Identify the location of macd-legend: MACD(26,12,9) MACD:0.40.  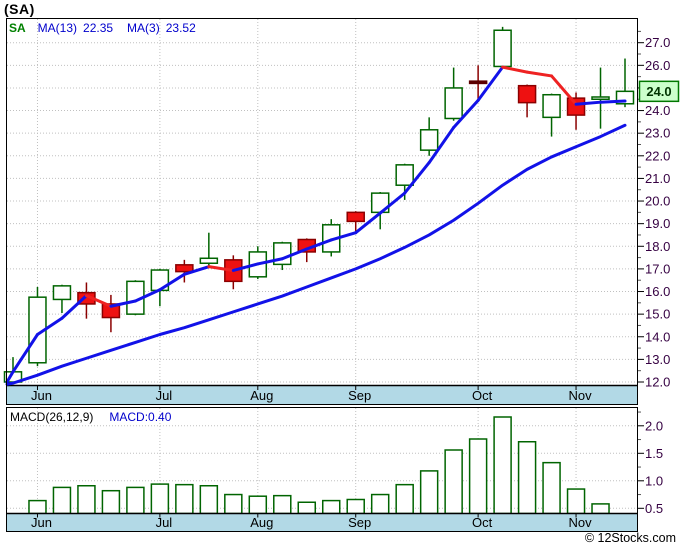
(90, 417).